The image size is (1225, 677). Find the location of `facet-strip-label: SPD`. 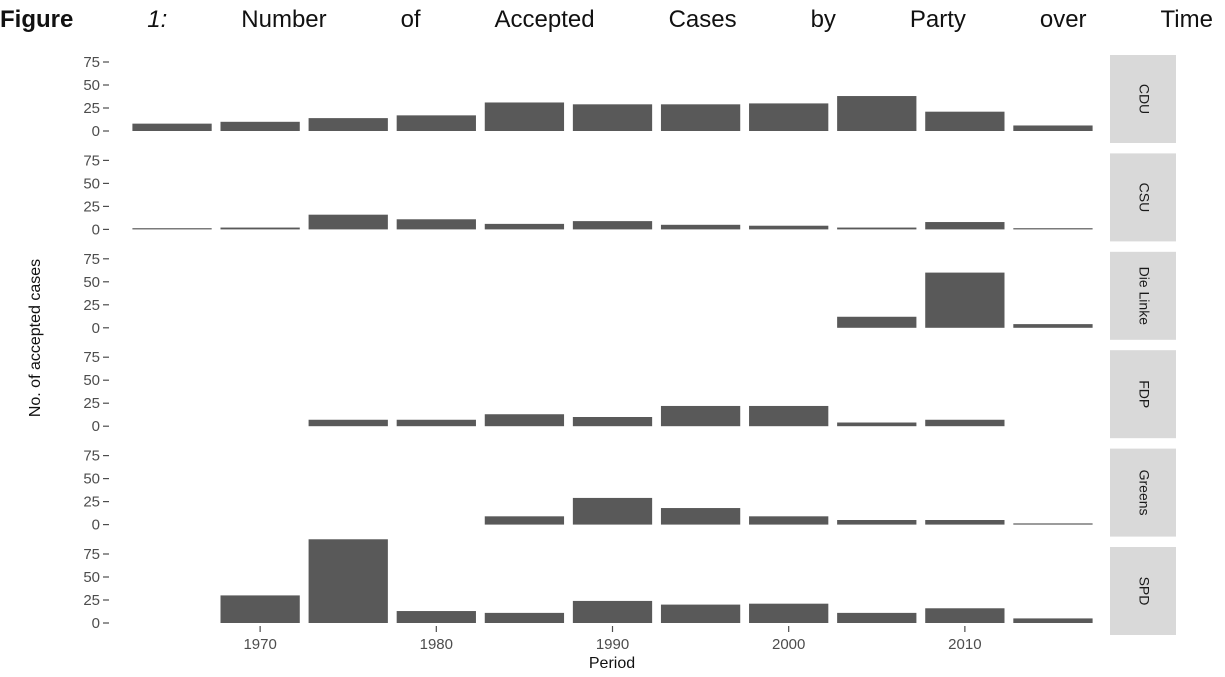

facet-strip-label: SPD is located at coordinates (1144, 591).